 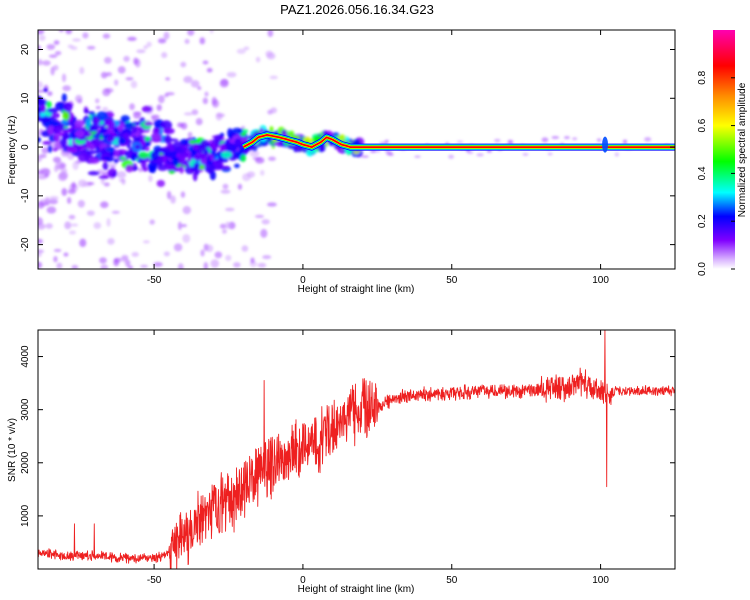 I want to click on snr-x-tick-label: 100, so click(x=600, y=580).